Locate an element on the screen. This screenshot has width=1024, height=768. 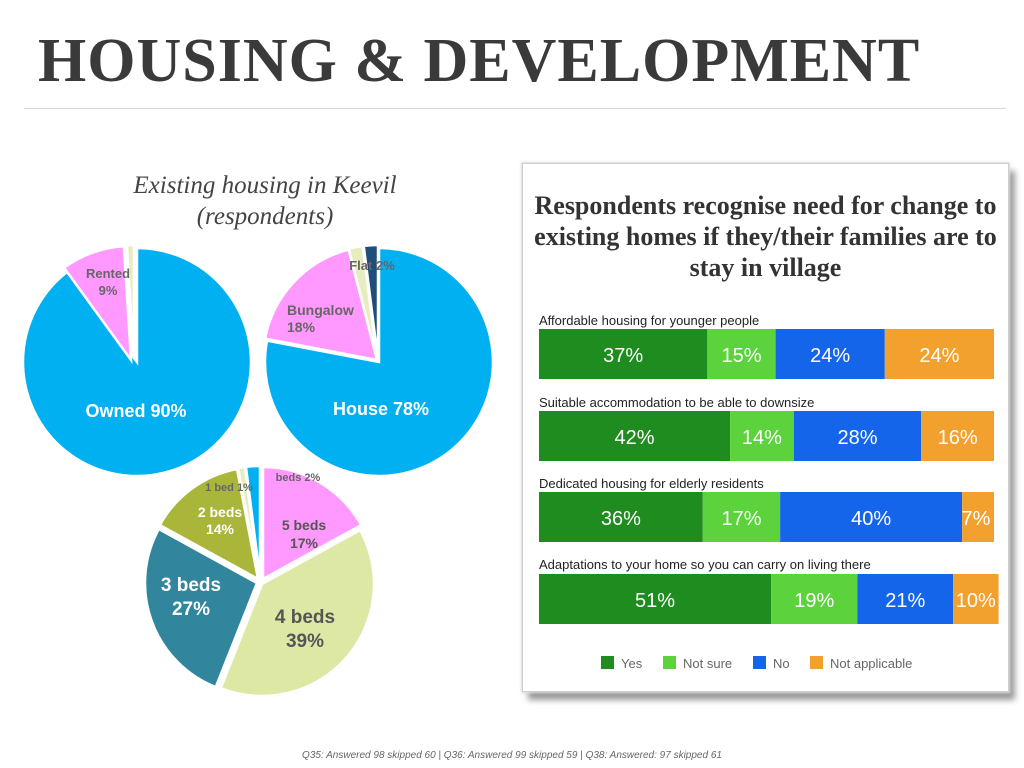
bar-value-label-yes-3: 36% is located at coordinates (621, 519).